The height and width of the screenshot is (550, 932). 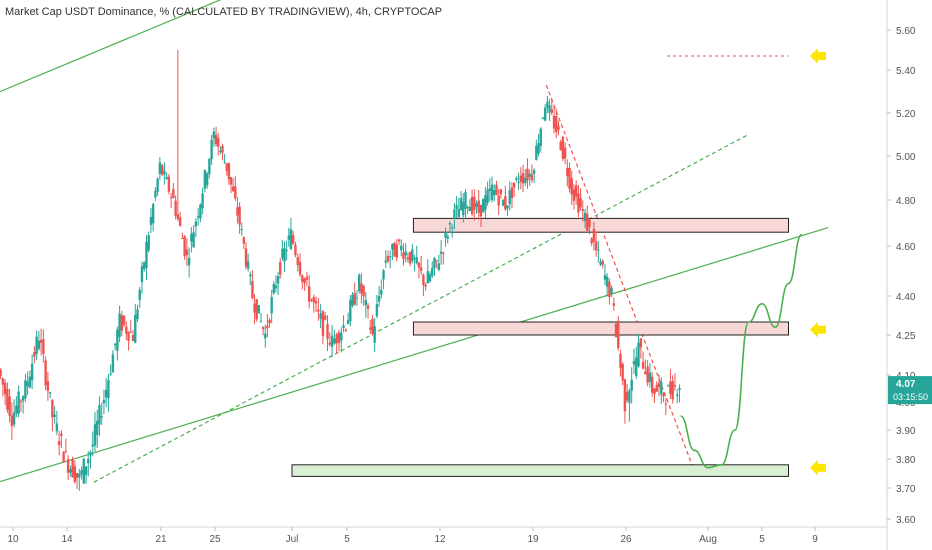 What do you see at coordinates (818, 56) in the screenshot?
I see `arrow-icon` at bounding box center [818, 56].